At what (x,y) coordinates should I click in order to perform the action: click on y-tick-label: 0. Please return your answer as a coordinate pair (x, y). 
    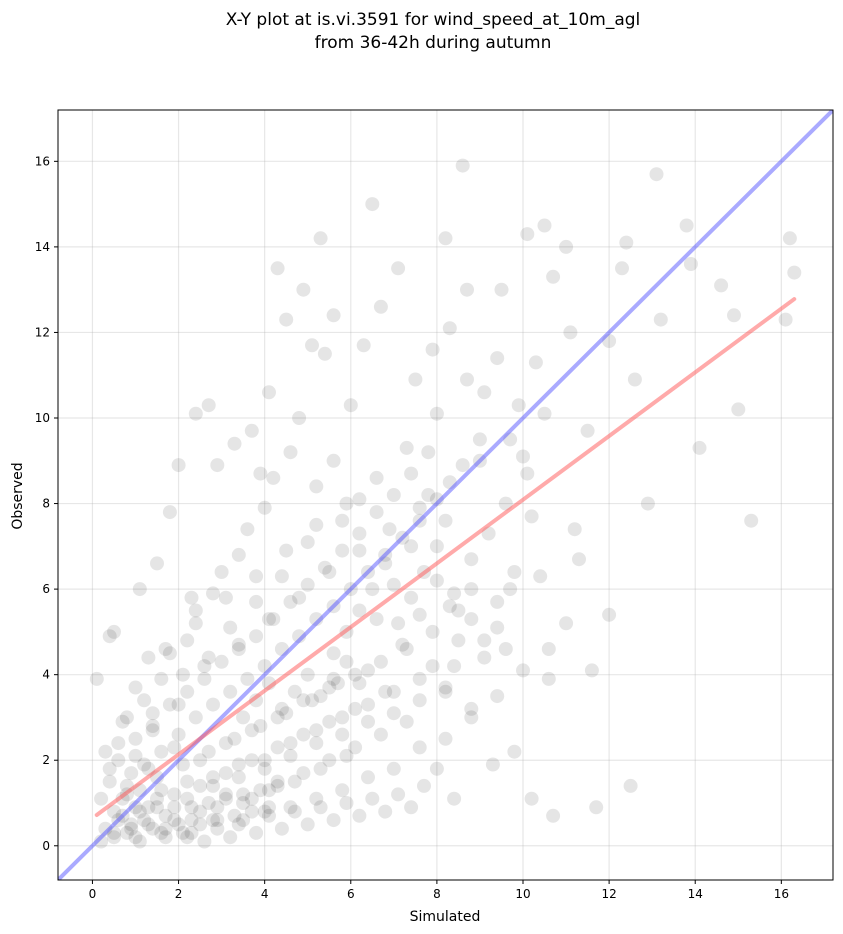
    Looking at the image, I should click on (46, 846).